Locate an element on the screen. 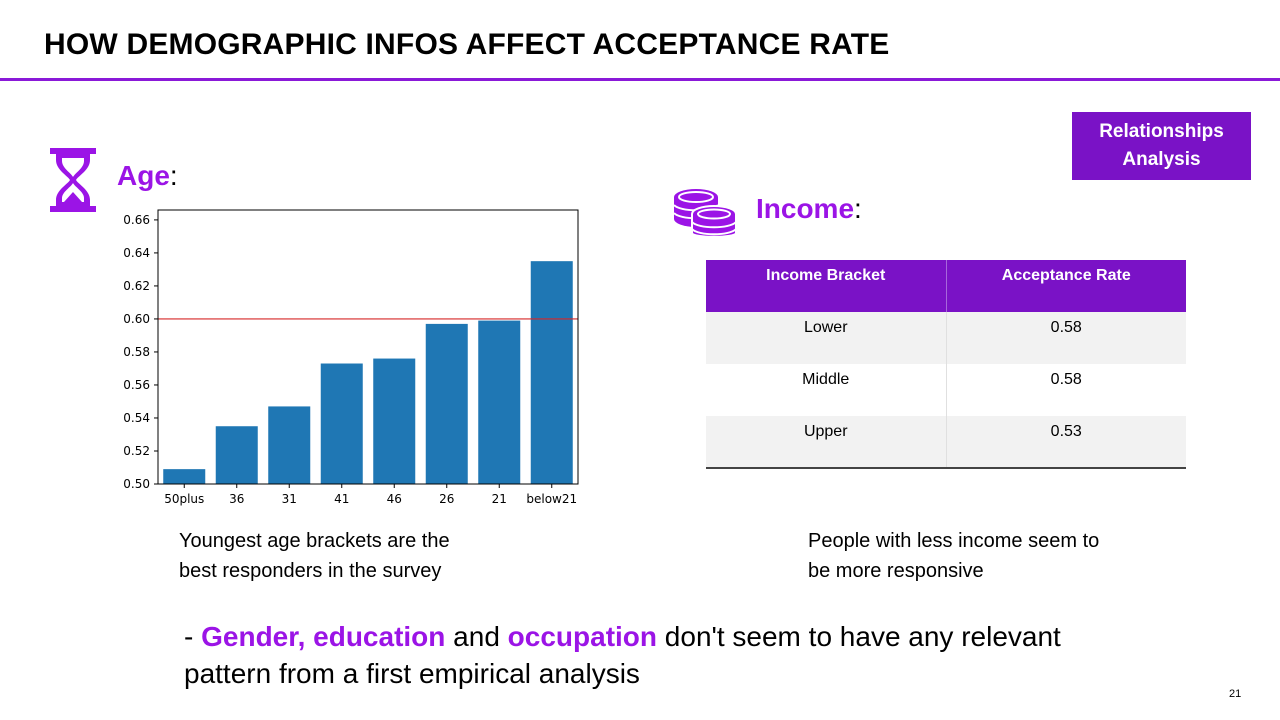 The image size is (1280, 720). plot-frame is located at coordinates (368, 347).